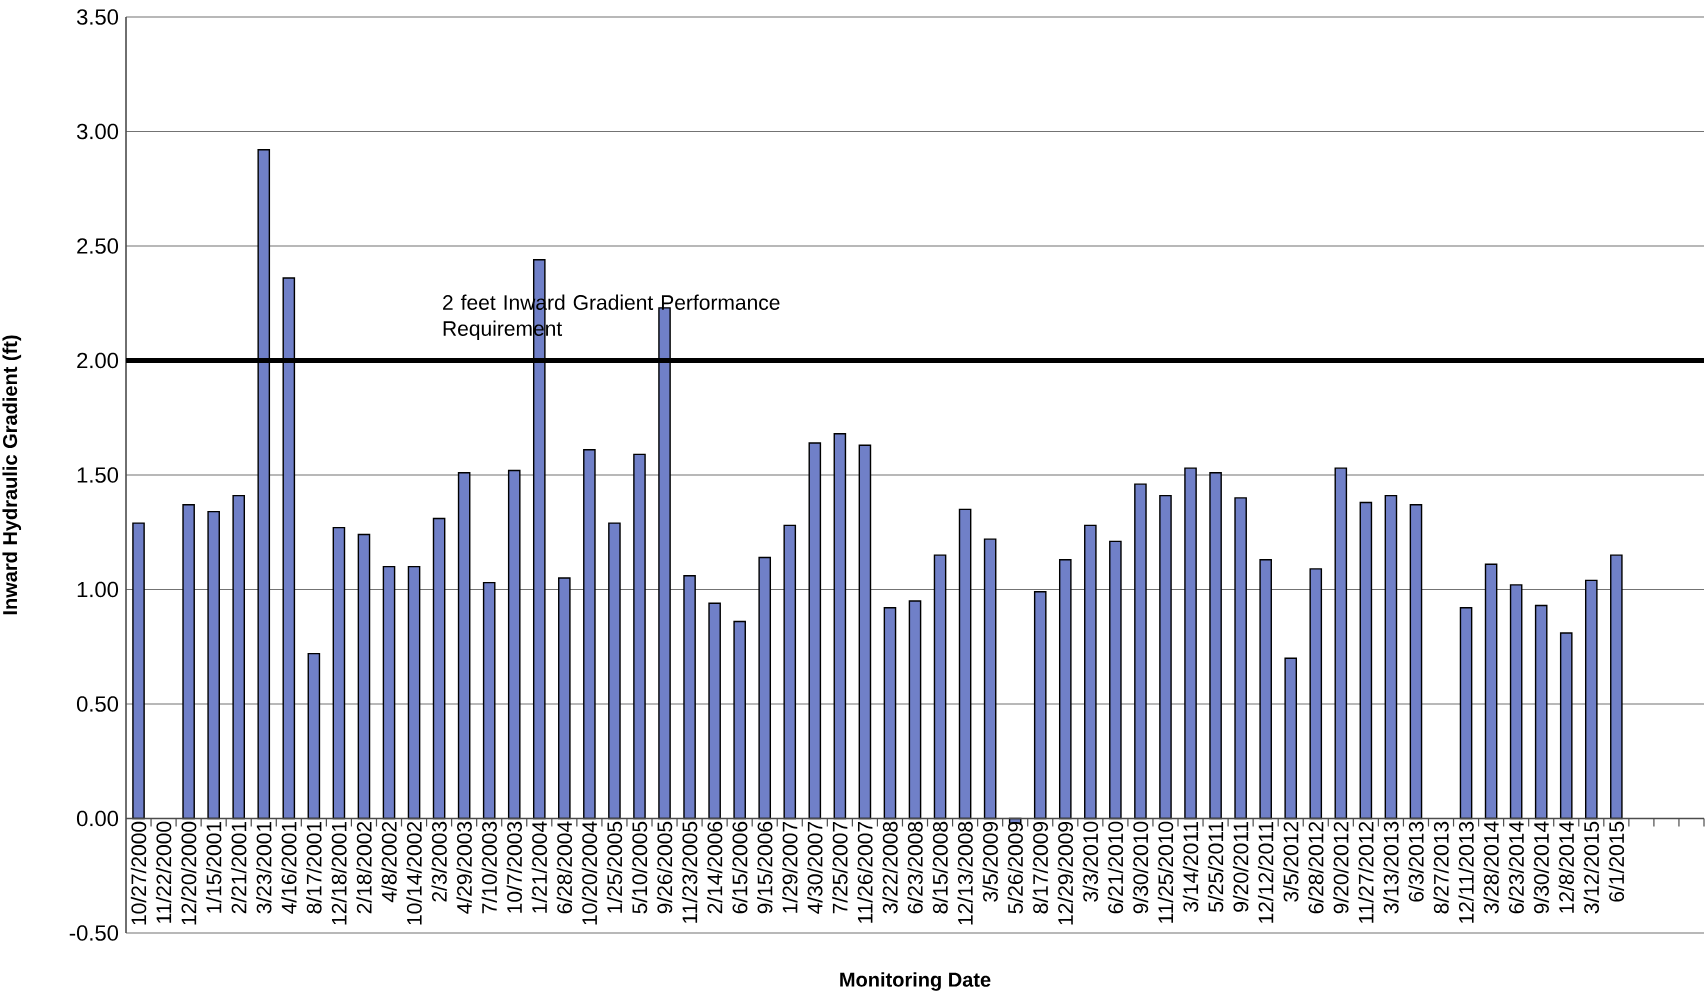 The width and height of the screenshot is (1705, 998). What do you see at coordinates (98, 246) in the screenshot?
I see `y-tick-label: 2.50` at bounding box center [98, 246].